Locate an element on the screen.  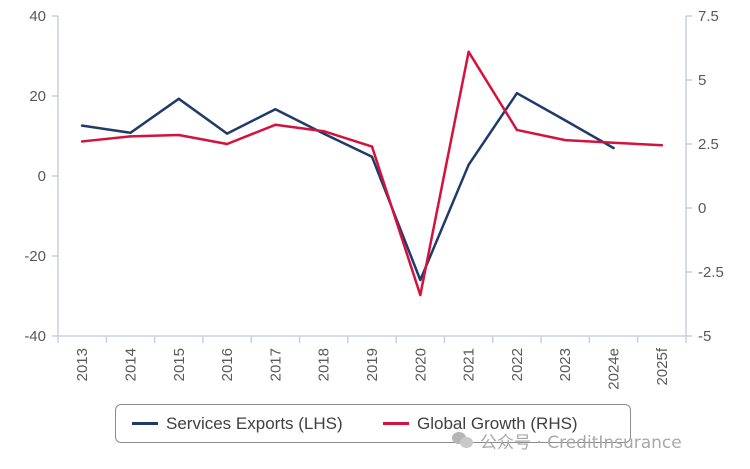
x-tick-label: 2017 is located at coordinates (275, 364).